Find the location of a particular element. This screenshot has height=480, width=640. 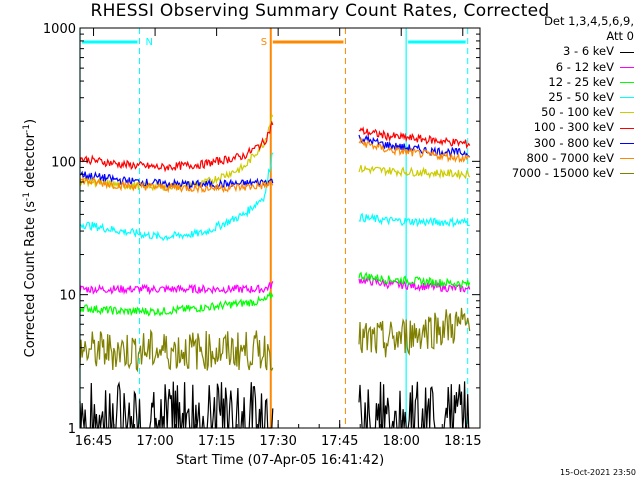

x-tick-label: 17:00 is located at coordinates (154, 441).